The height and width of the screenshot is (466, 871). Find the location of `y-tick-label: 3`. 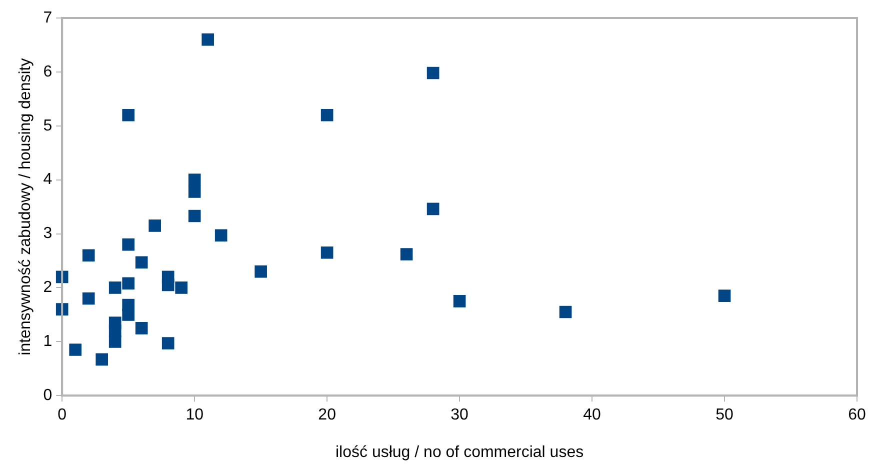

y-tick-label: 3 is located at coordinates (47, 233).